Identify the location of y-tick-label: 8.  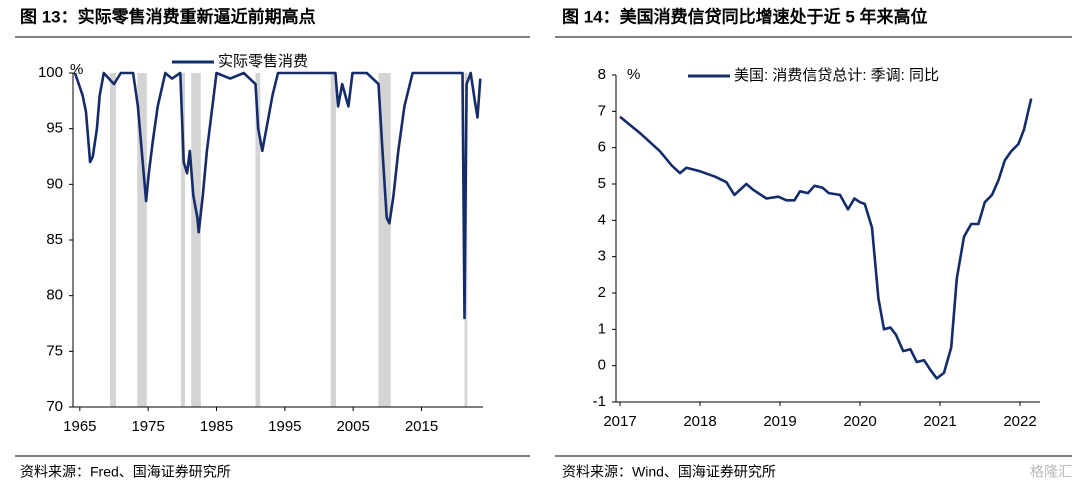
(602, 74).